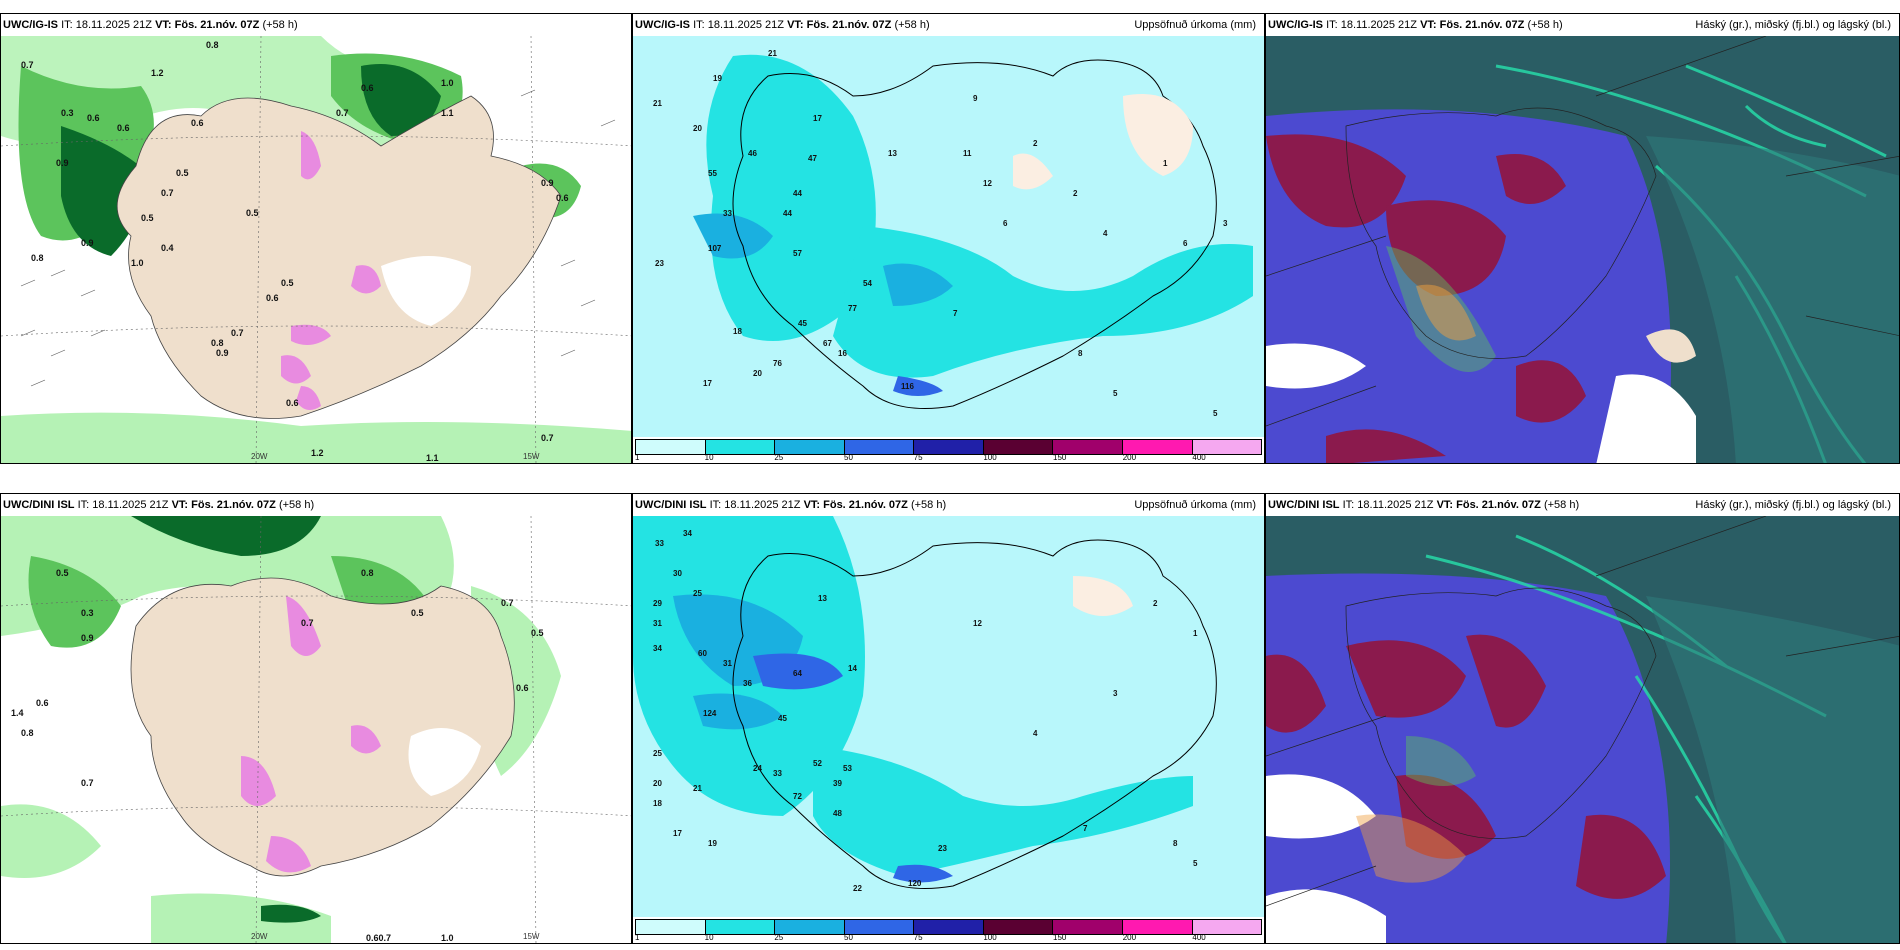 The height and width of the screenshot is (950, 1900). I want to click on svg-text: 45, so click(802, 323).